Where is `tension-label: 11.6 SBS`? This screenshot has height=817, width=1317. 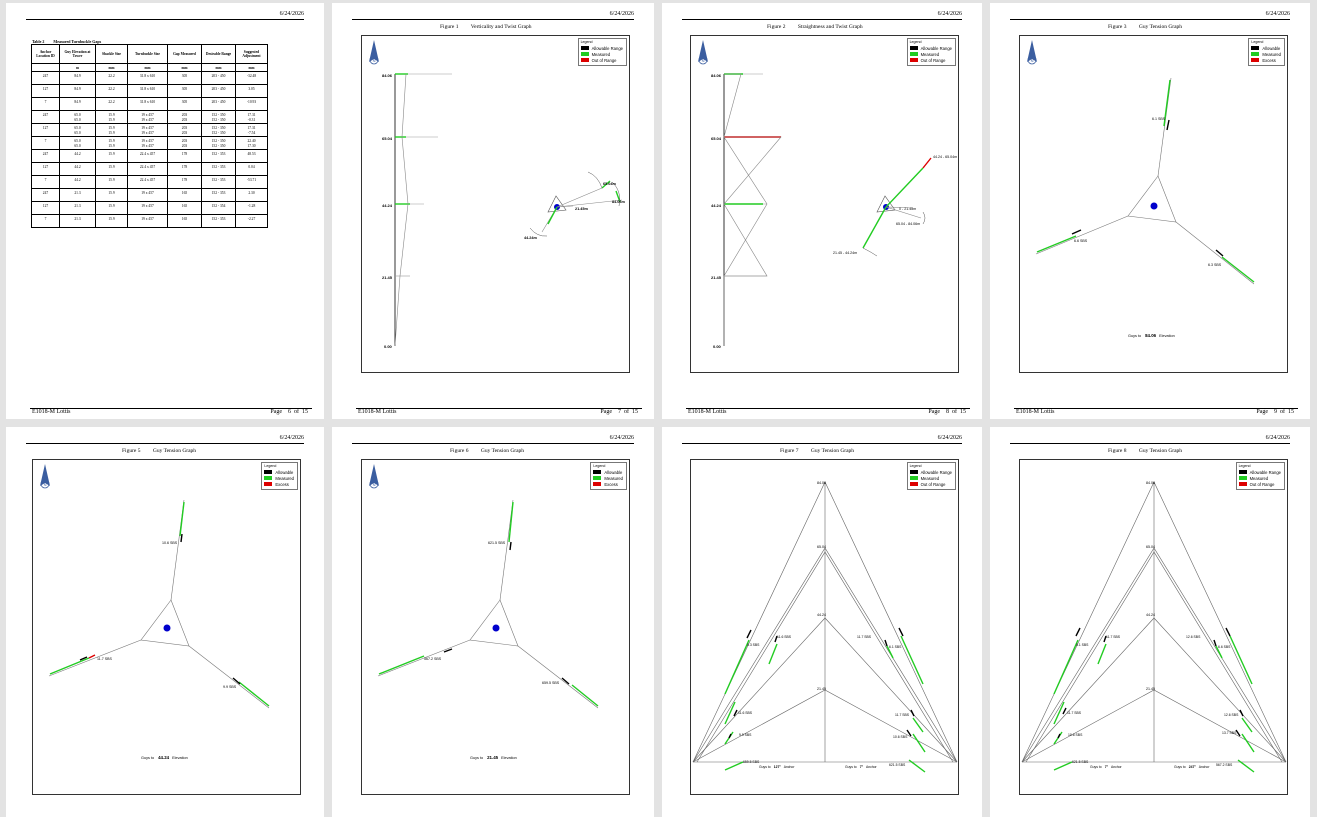
tension-label: 11.6 SBS is located at coordinates (745, 713).